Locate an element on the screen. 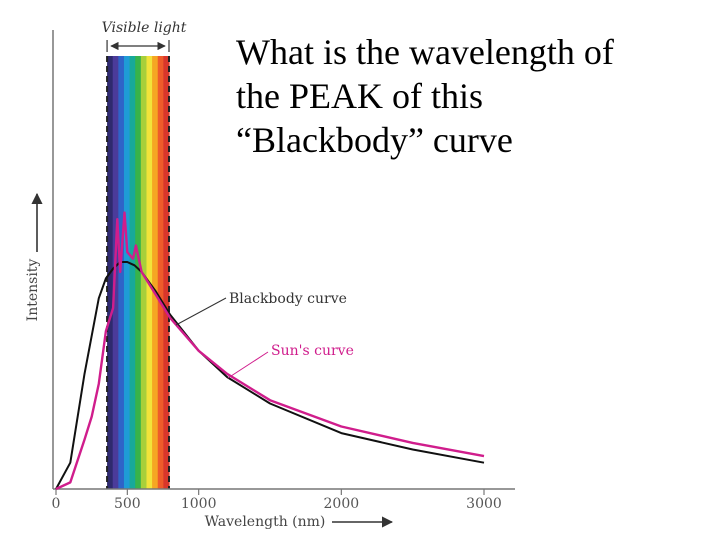 This screenshot has width=720, height=544. sun-annotation: Sun's curve is located at coordinates (290, 361).